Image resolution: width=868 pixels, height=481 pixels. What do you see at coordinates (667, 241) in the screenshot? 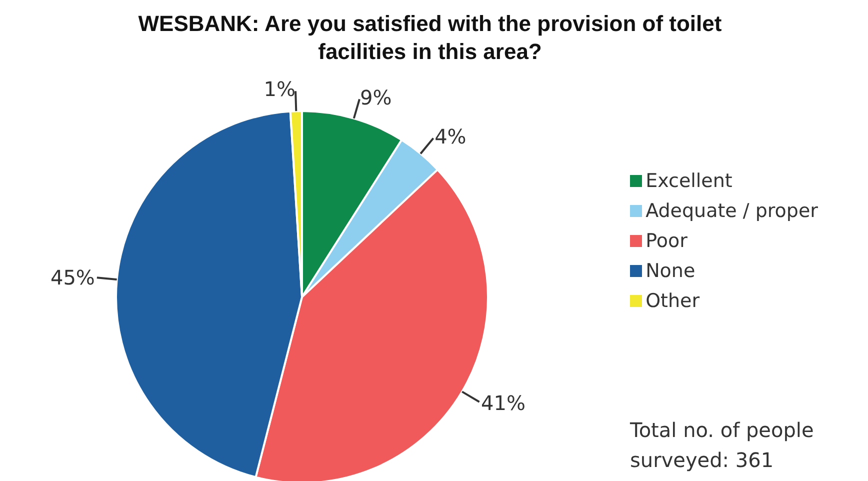
I see `legend-label: Poor` at bounding box center [667, 241].